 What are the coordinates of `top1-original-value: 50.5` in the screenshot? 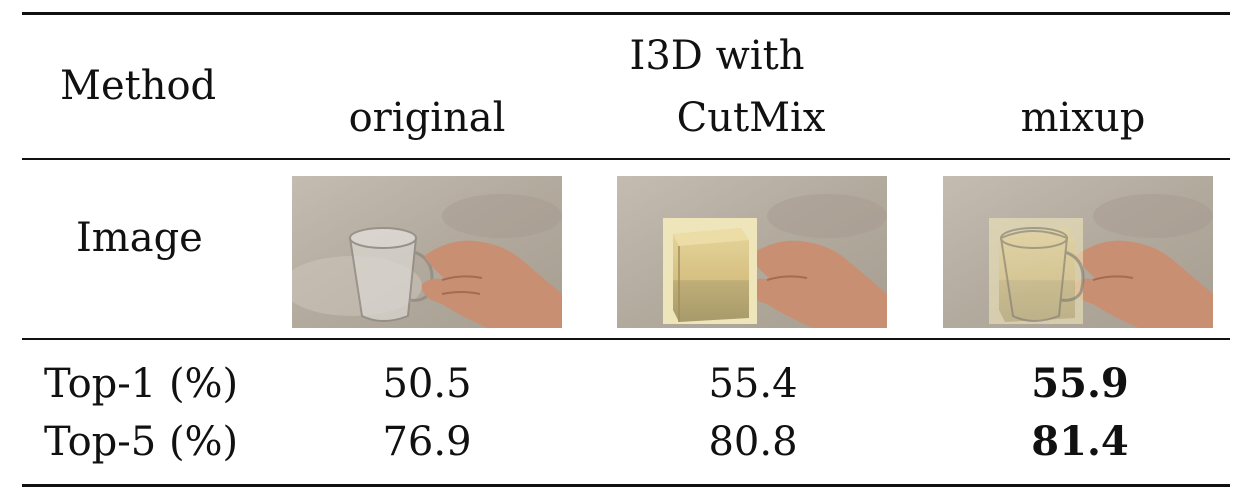 It's located at (427, 384).